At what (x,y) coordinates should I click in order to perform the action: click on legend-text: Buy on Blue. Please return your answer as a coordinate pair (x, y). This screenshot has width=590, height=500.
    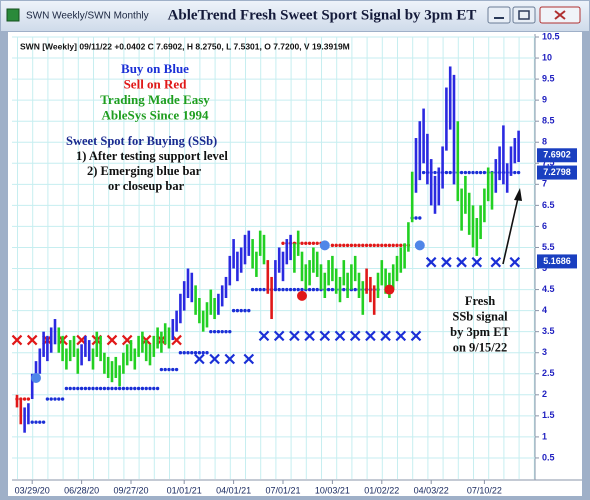
    Looking at the image, I should click on (155, 68).